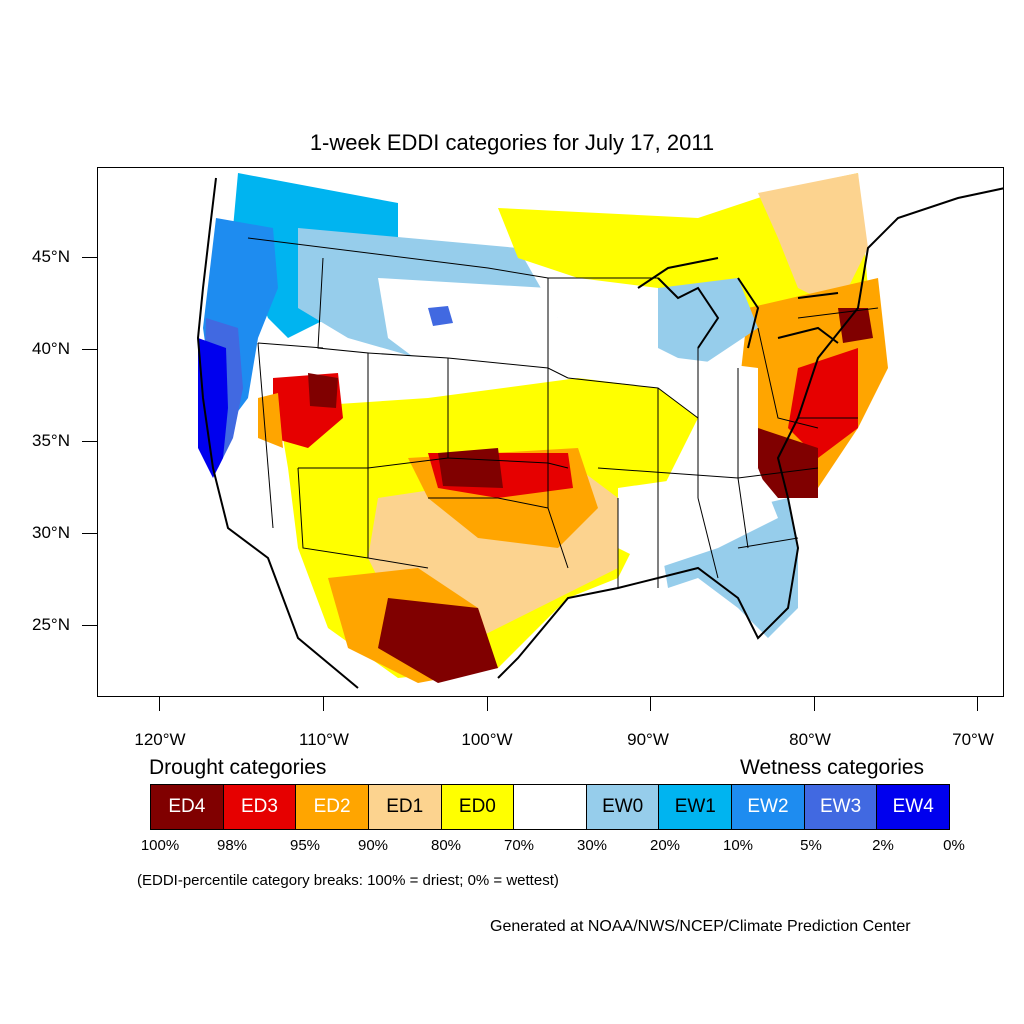  What do you see at coordinates (623, 807) in the screenshot?
I see `legend-ew0: EW0` at bounding box center [623, 807].